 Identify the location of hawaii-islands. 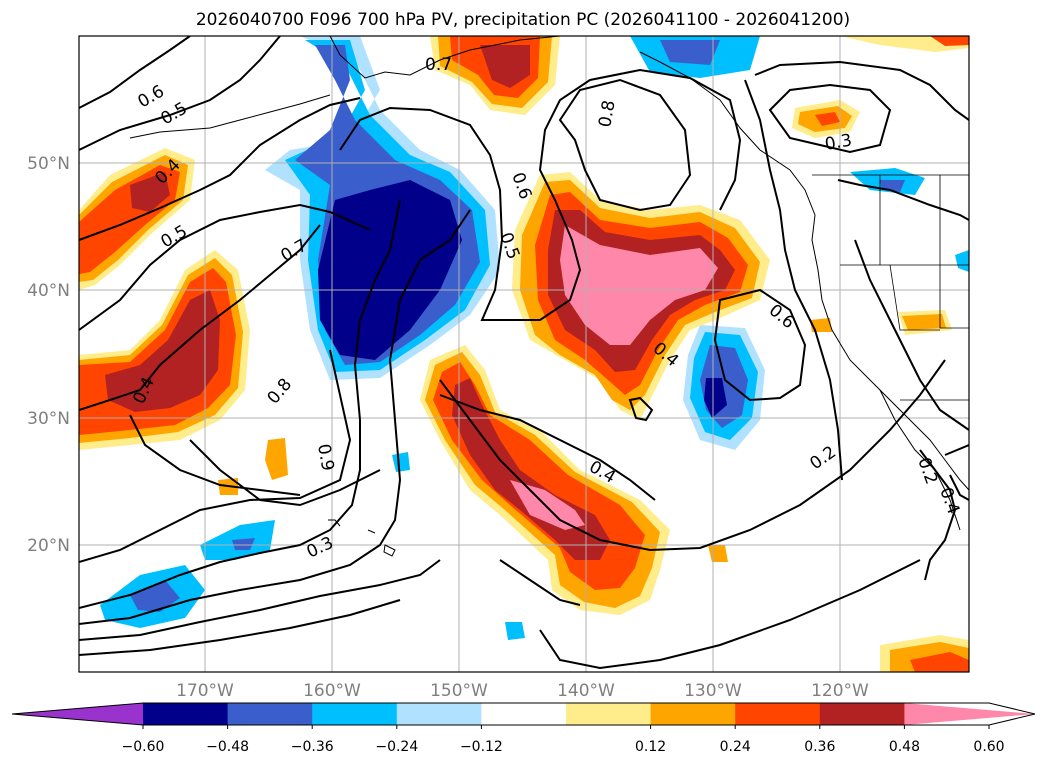
(362, 538).